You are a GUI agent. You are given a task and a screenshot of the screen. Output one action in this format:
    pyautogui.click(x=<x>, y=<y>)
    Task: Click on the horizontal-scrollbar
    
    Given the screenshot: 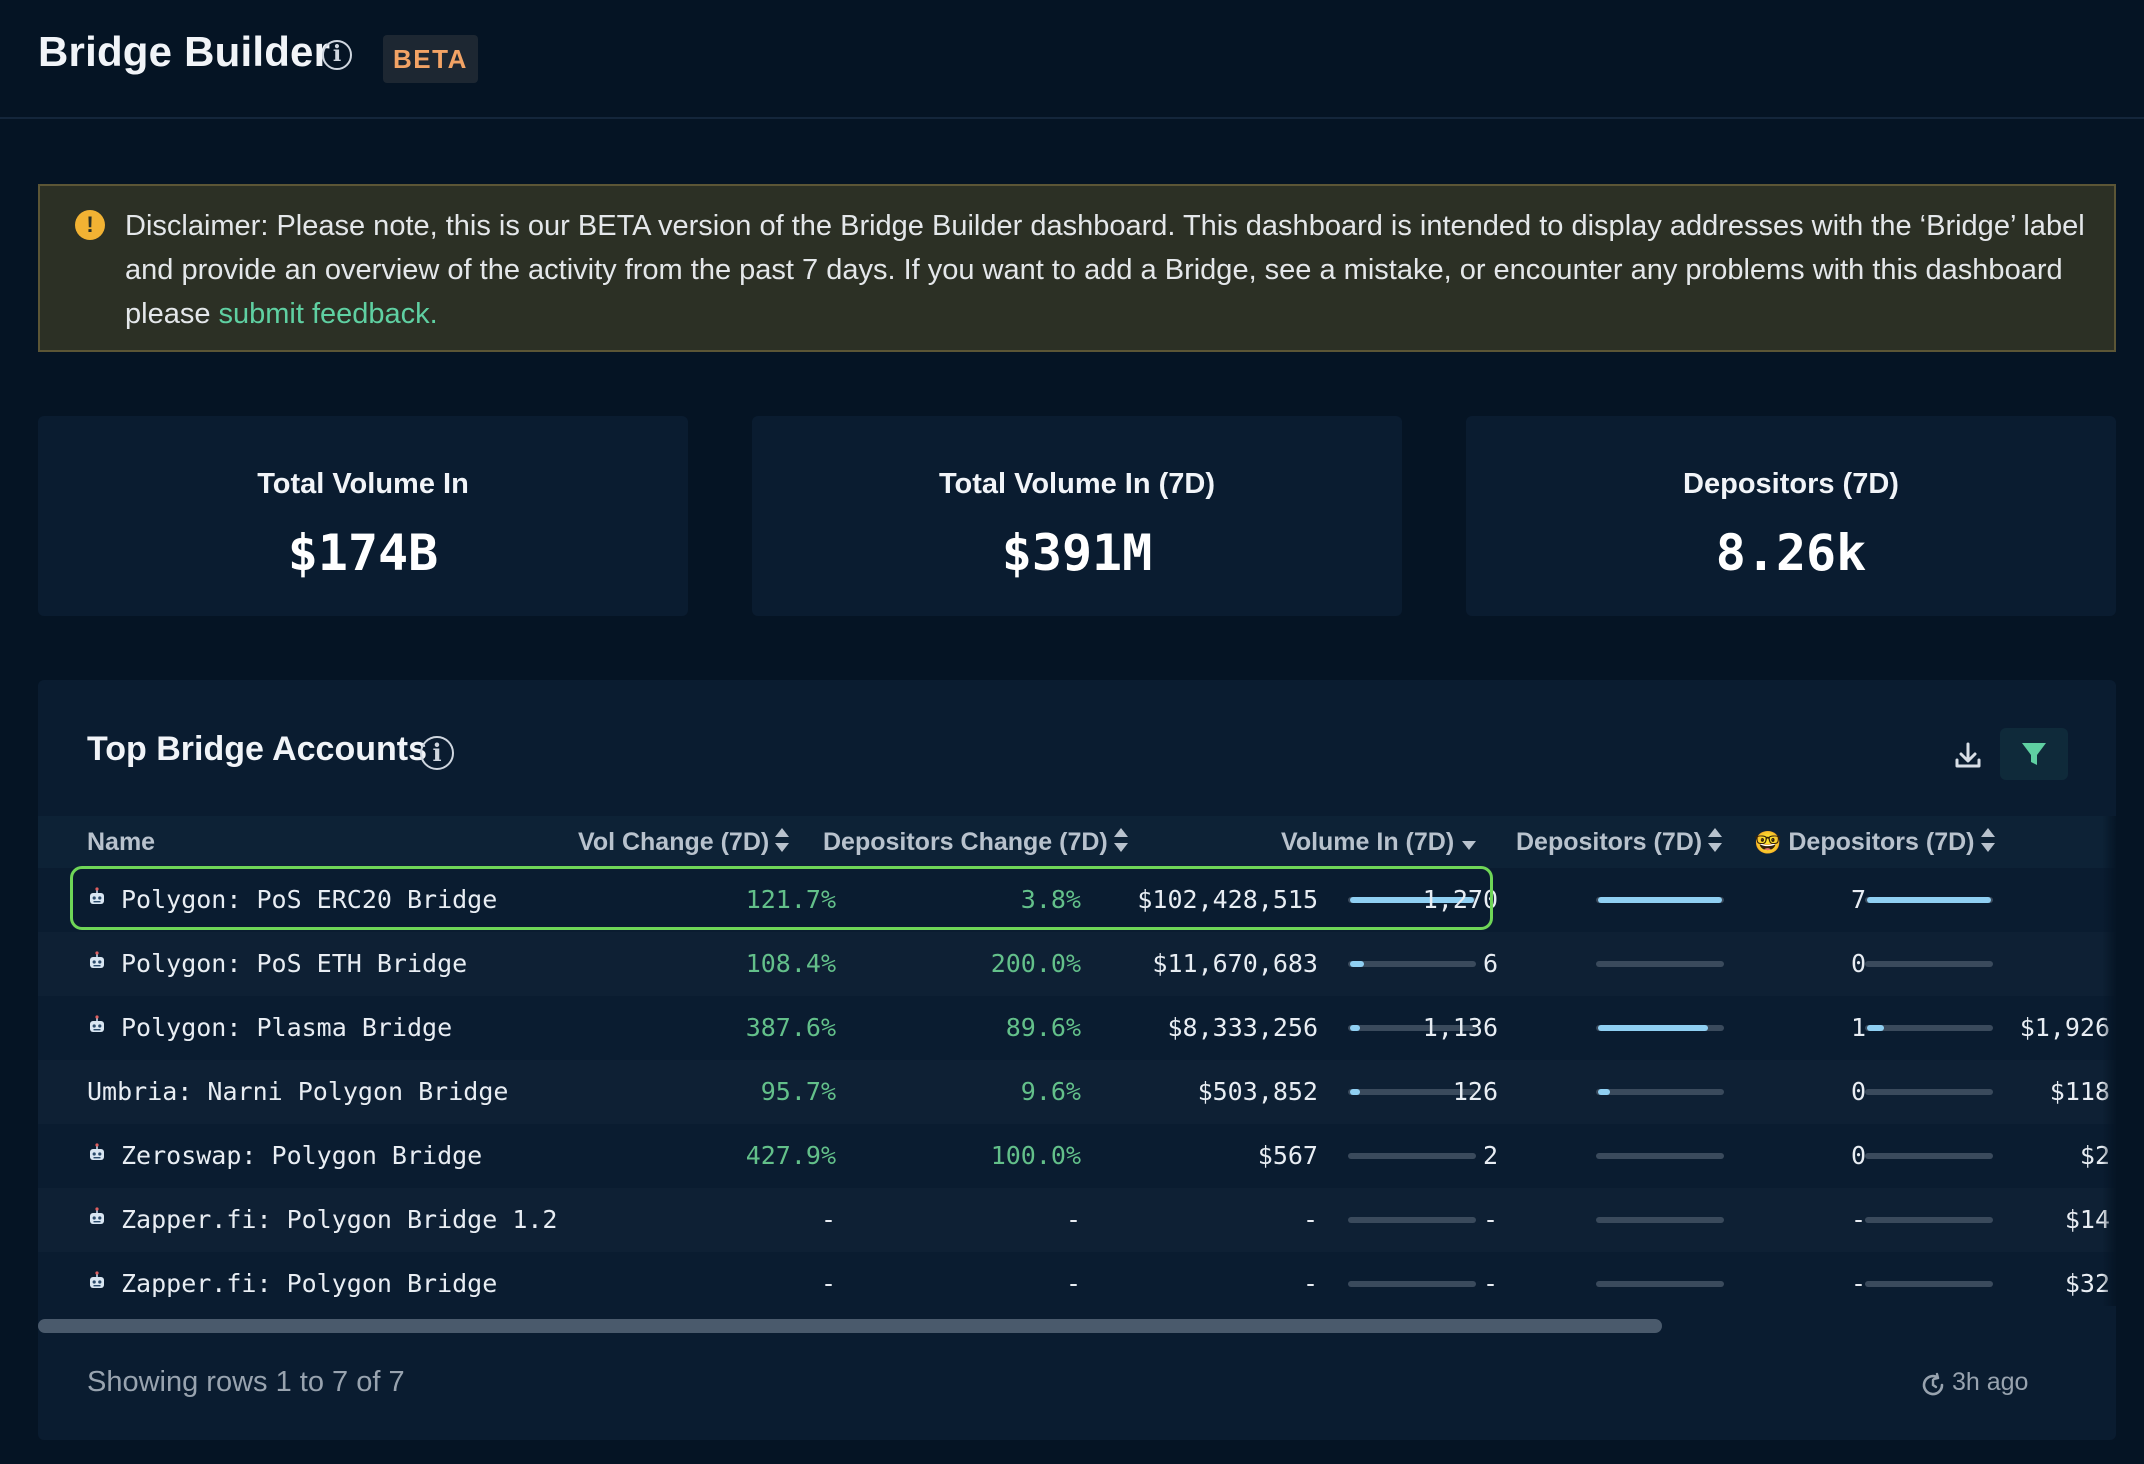 What is the action you would take?
    pyautogui.click(x=1077, y=1327)
    